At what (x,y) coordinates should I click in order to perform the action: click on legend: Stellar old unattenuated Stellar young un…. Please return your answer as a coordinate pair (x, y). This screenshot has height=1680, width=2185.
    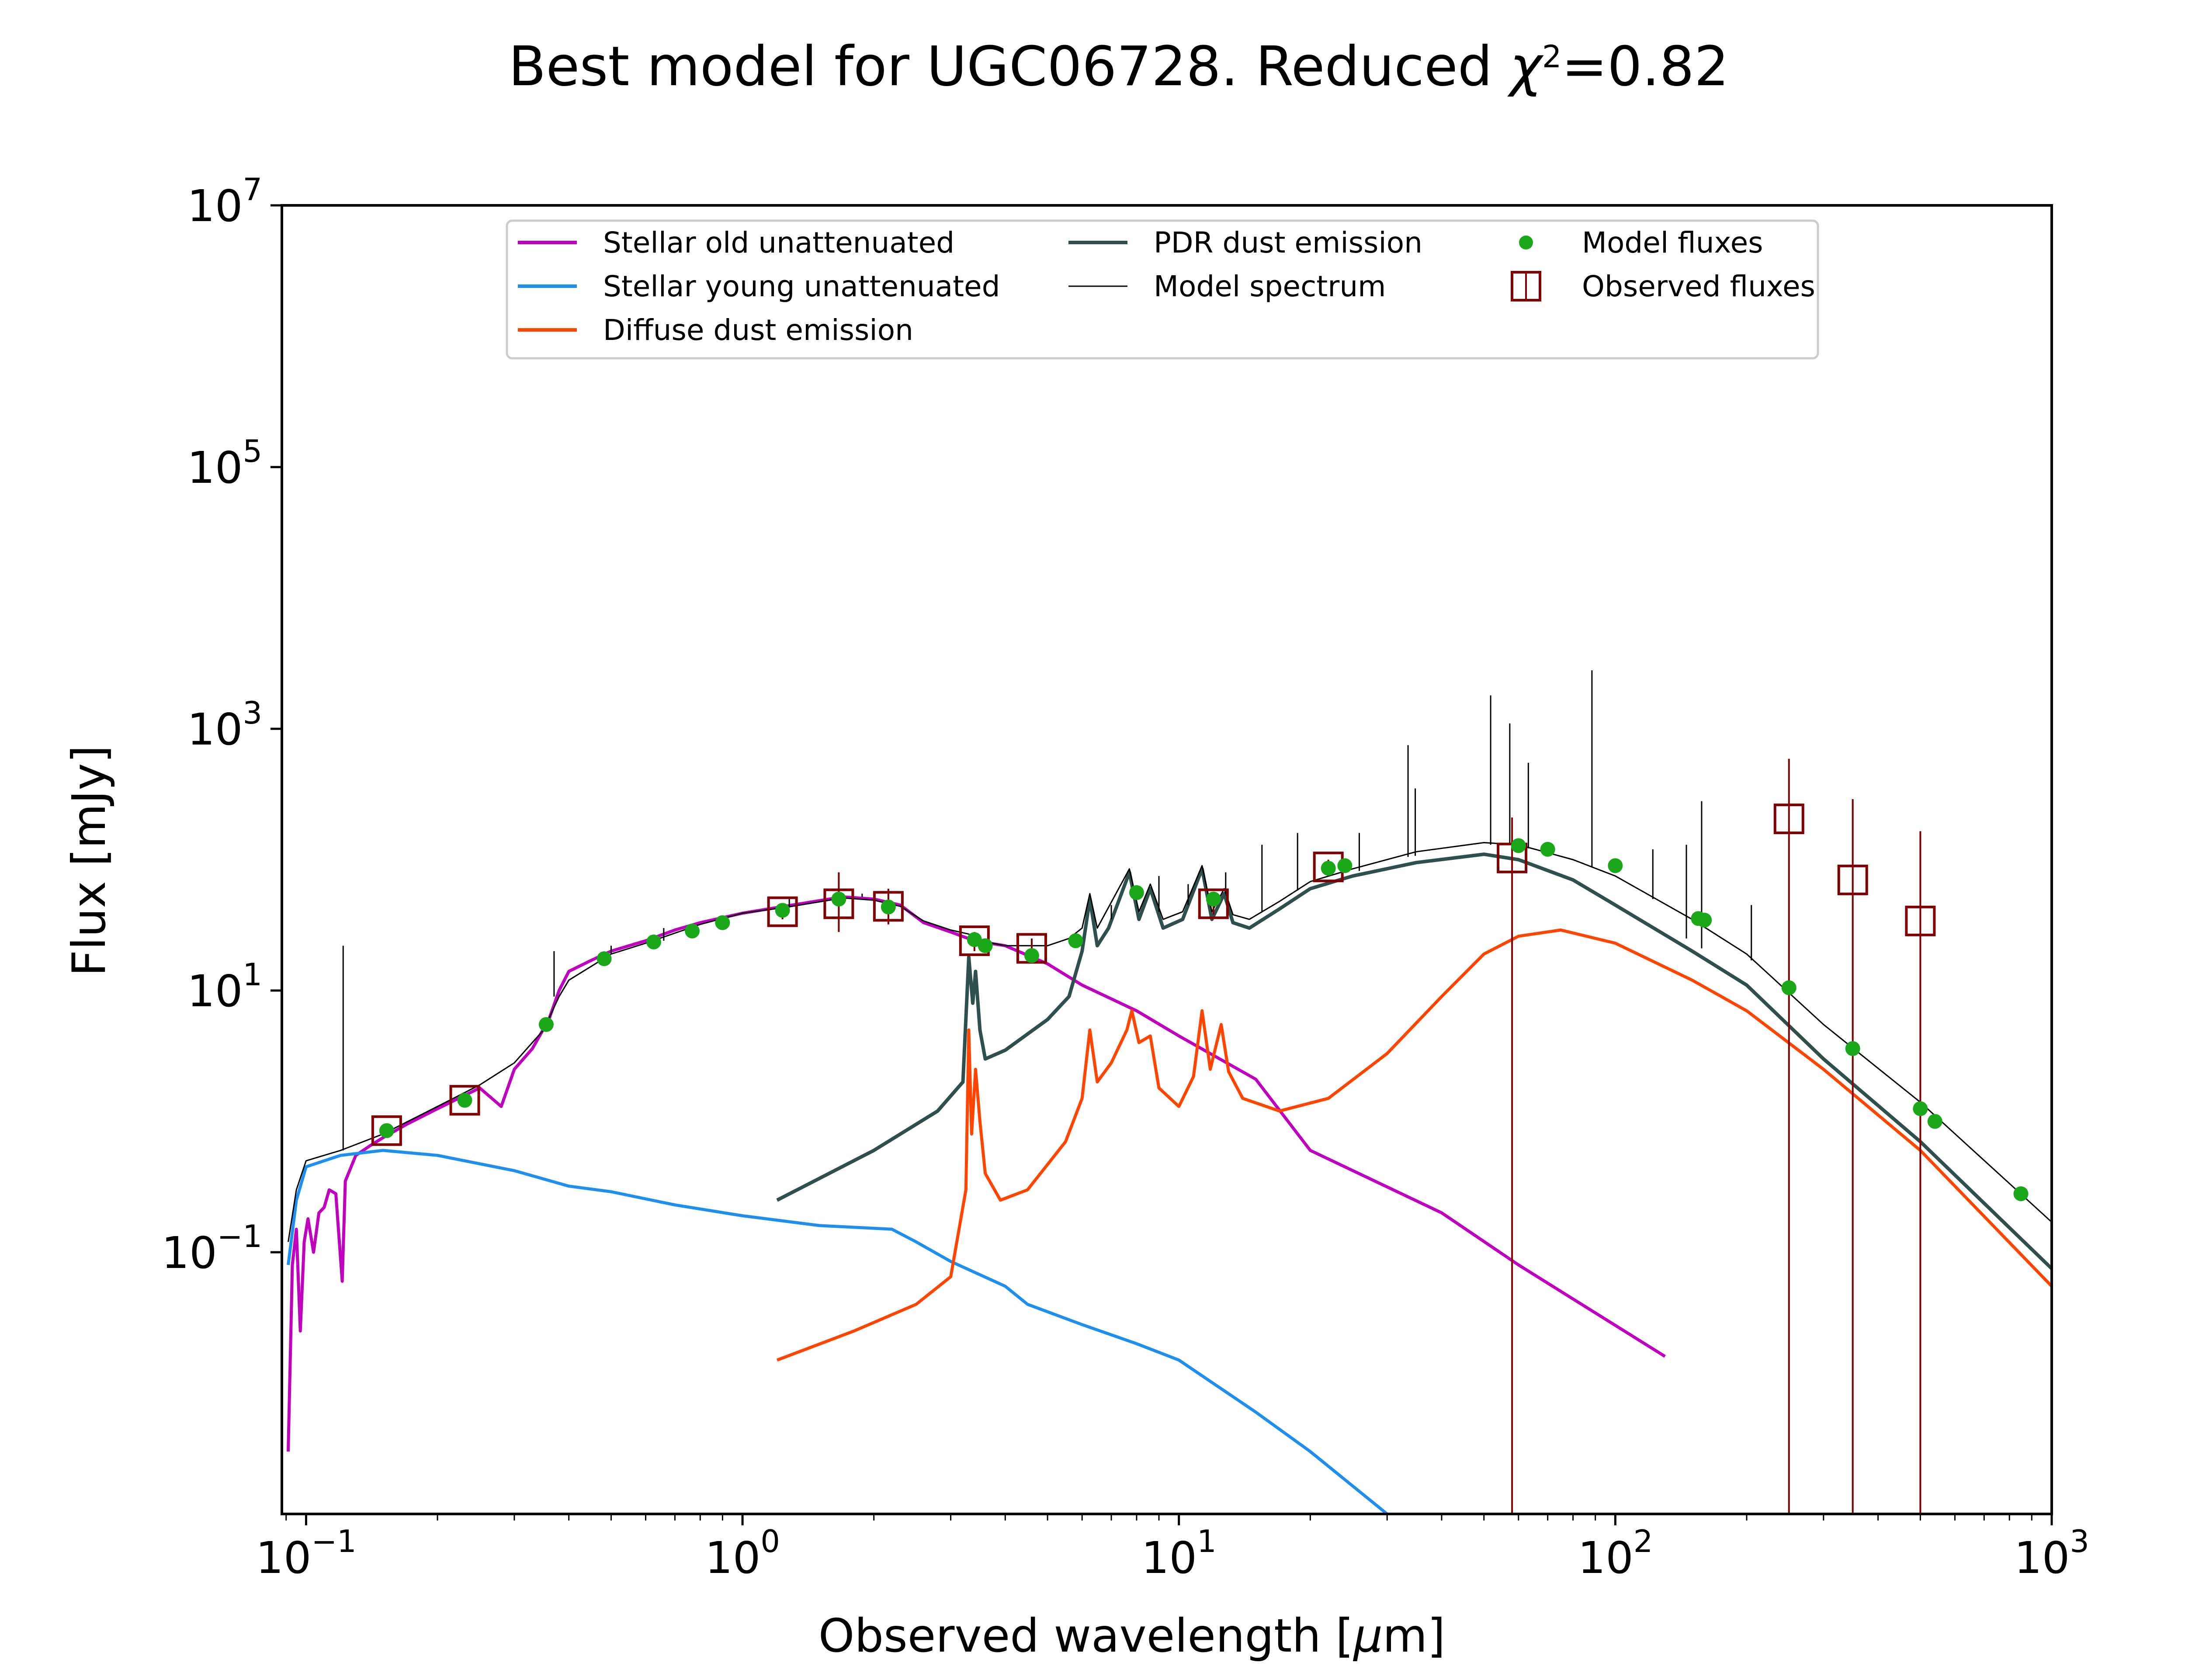
    Looking at the image, I should click on (1163, 289).